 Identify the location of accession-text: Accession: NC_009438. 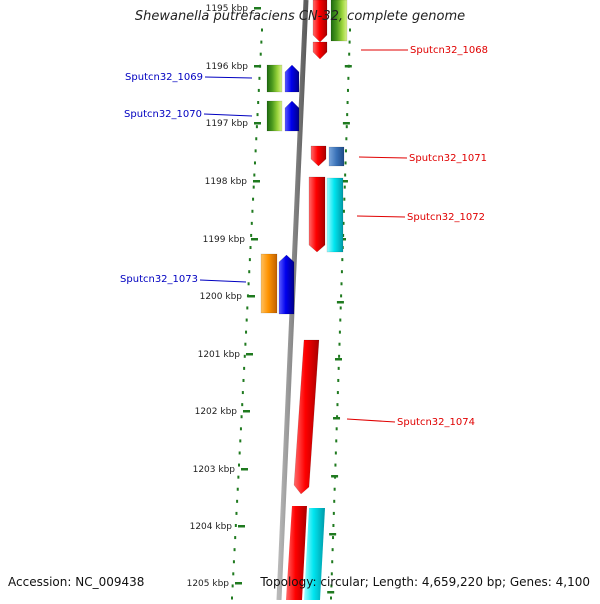
(76, 582).